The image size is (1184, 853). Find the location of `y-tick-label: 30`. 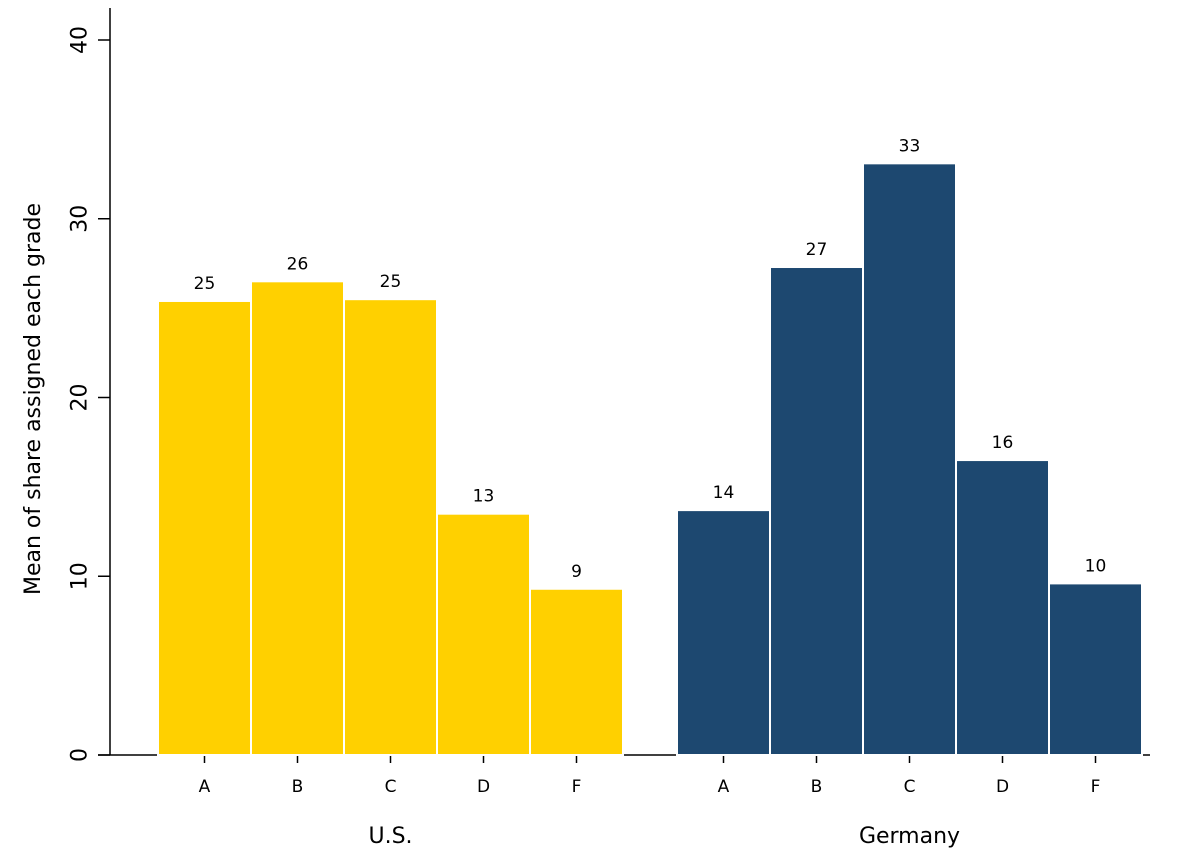

y-tick-label: 30 is located at coordinates (80, 219).